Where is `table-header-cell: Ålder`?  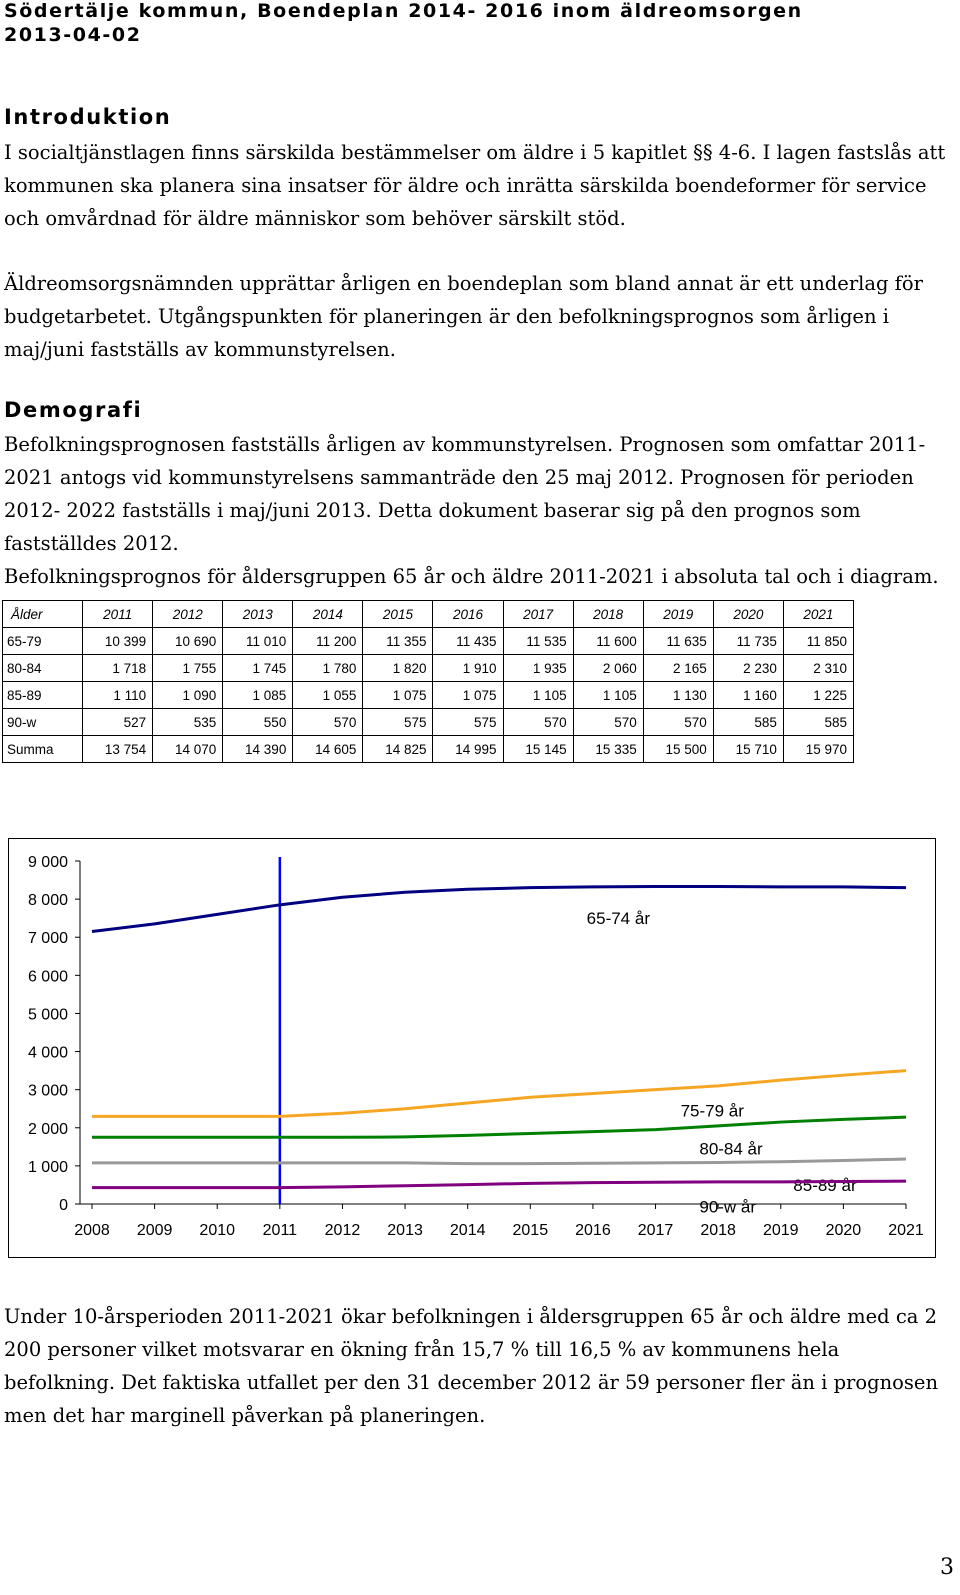 table-header-cell: Ålder is located at coordinates (42, 614).